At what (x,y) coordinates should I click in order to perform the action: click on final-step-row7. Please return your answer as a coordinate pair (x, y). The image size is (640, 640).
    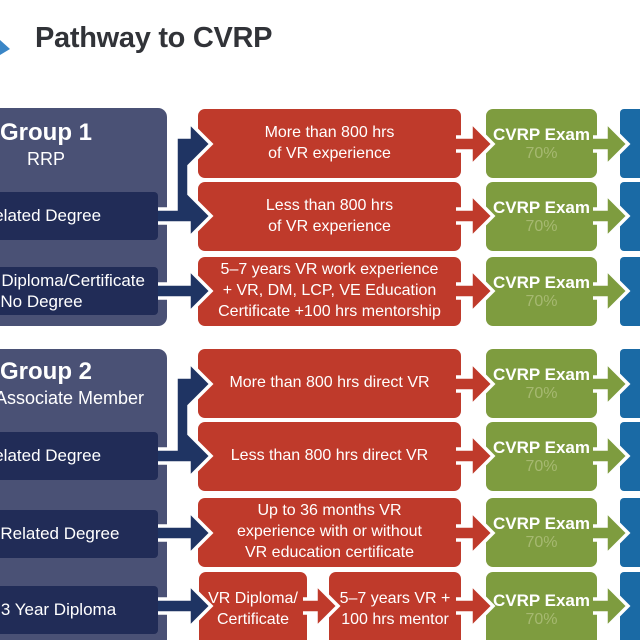
    Looking at the image, I should click on (630, 606).